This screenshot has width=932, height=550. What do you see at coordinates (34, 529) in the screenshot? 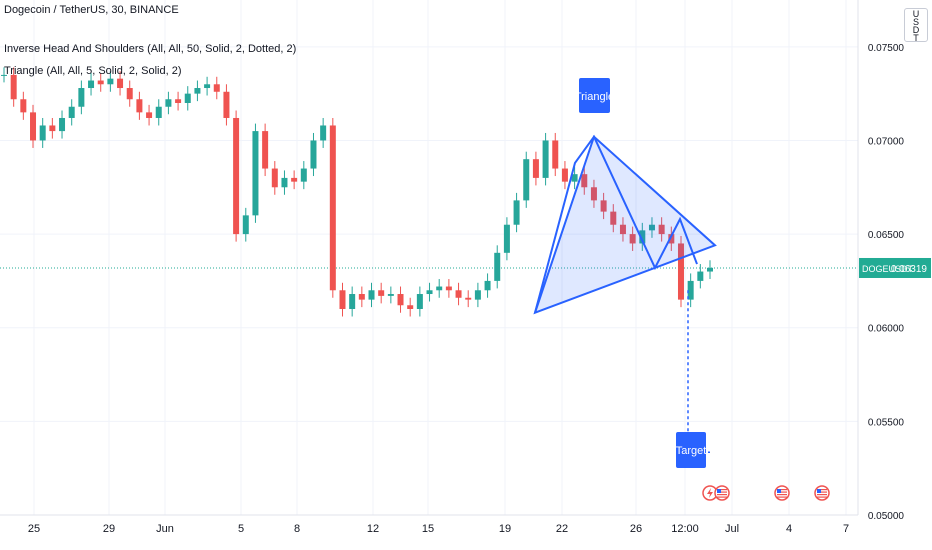
I see `x-tick-label: 25` at bounding box center [34, 529].